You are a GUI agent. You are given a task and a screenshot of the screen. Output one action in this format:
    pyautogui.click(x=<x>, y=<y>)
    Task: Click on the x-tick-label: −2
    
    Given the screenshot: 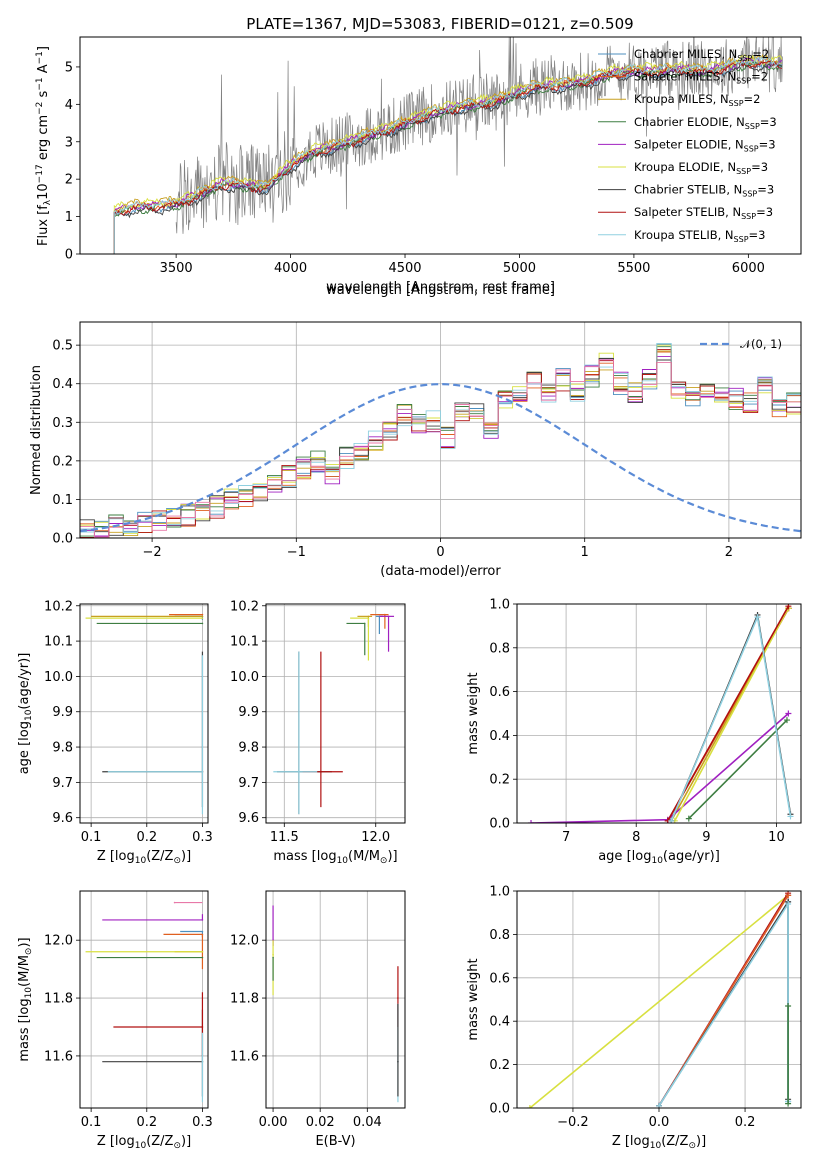 What is the action you would take?
    pyautogui.click(x=152, y=552)
    